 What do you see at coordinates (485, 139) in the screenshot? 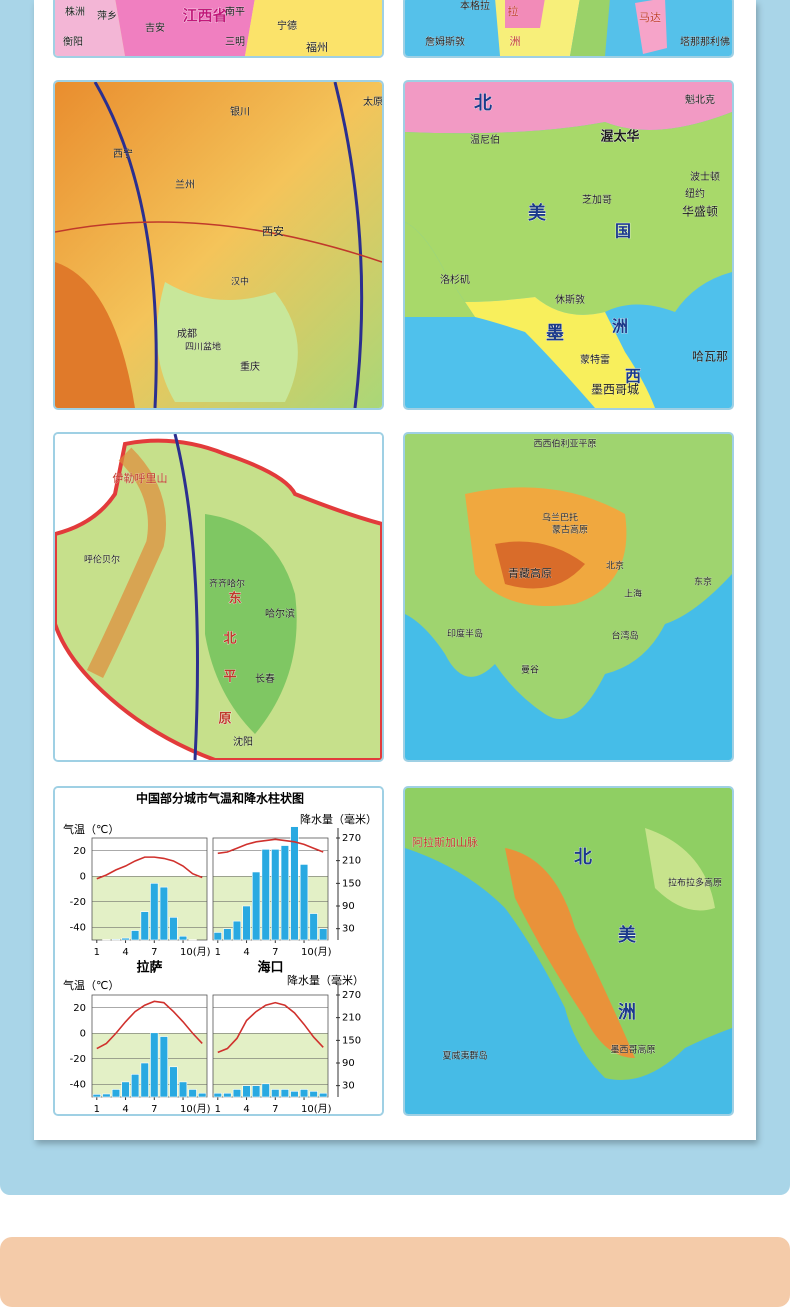
I see `map-label: 温尼伯` at bounding box center [485, 139].